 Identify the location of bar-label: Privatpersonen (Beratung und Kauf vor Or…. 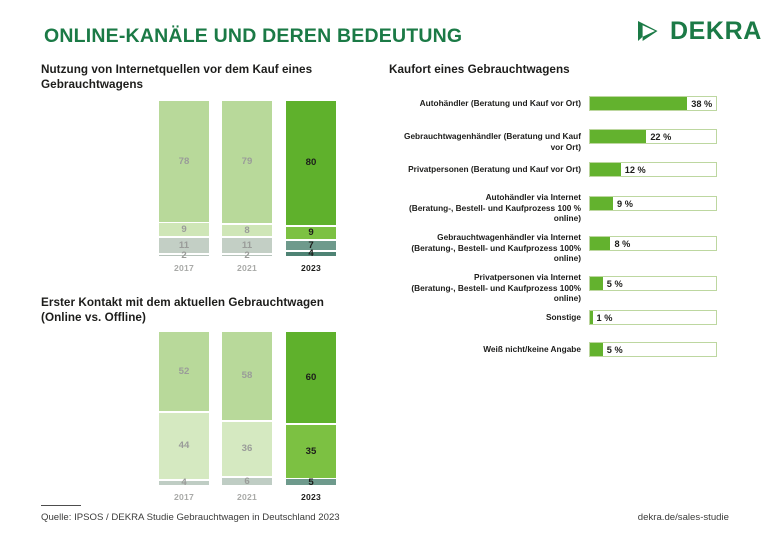
(494, 169).